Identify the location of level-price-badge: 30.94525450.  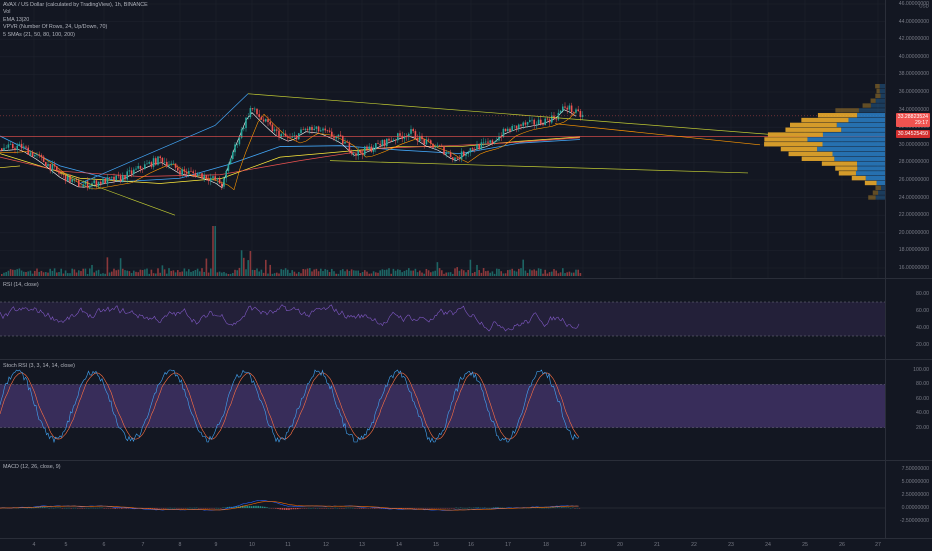
(913, 134).